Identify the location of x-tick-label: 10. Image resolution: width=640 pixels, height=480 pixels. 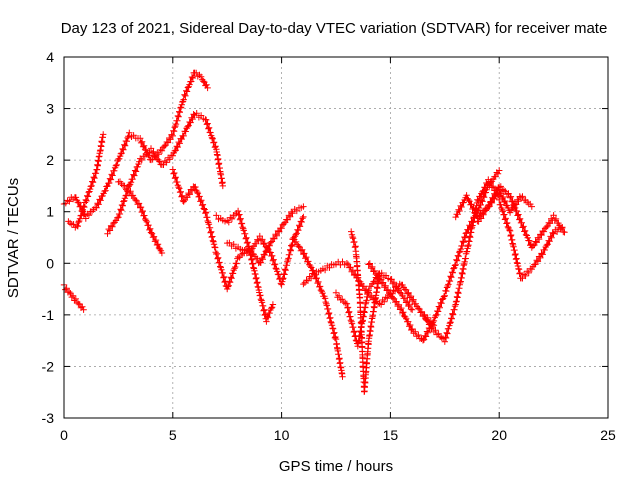
(282, 435).